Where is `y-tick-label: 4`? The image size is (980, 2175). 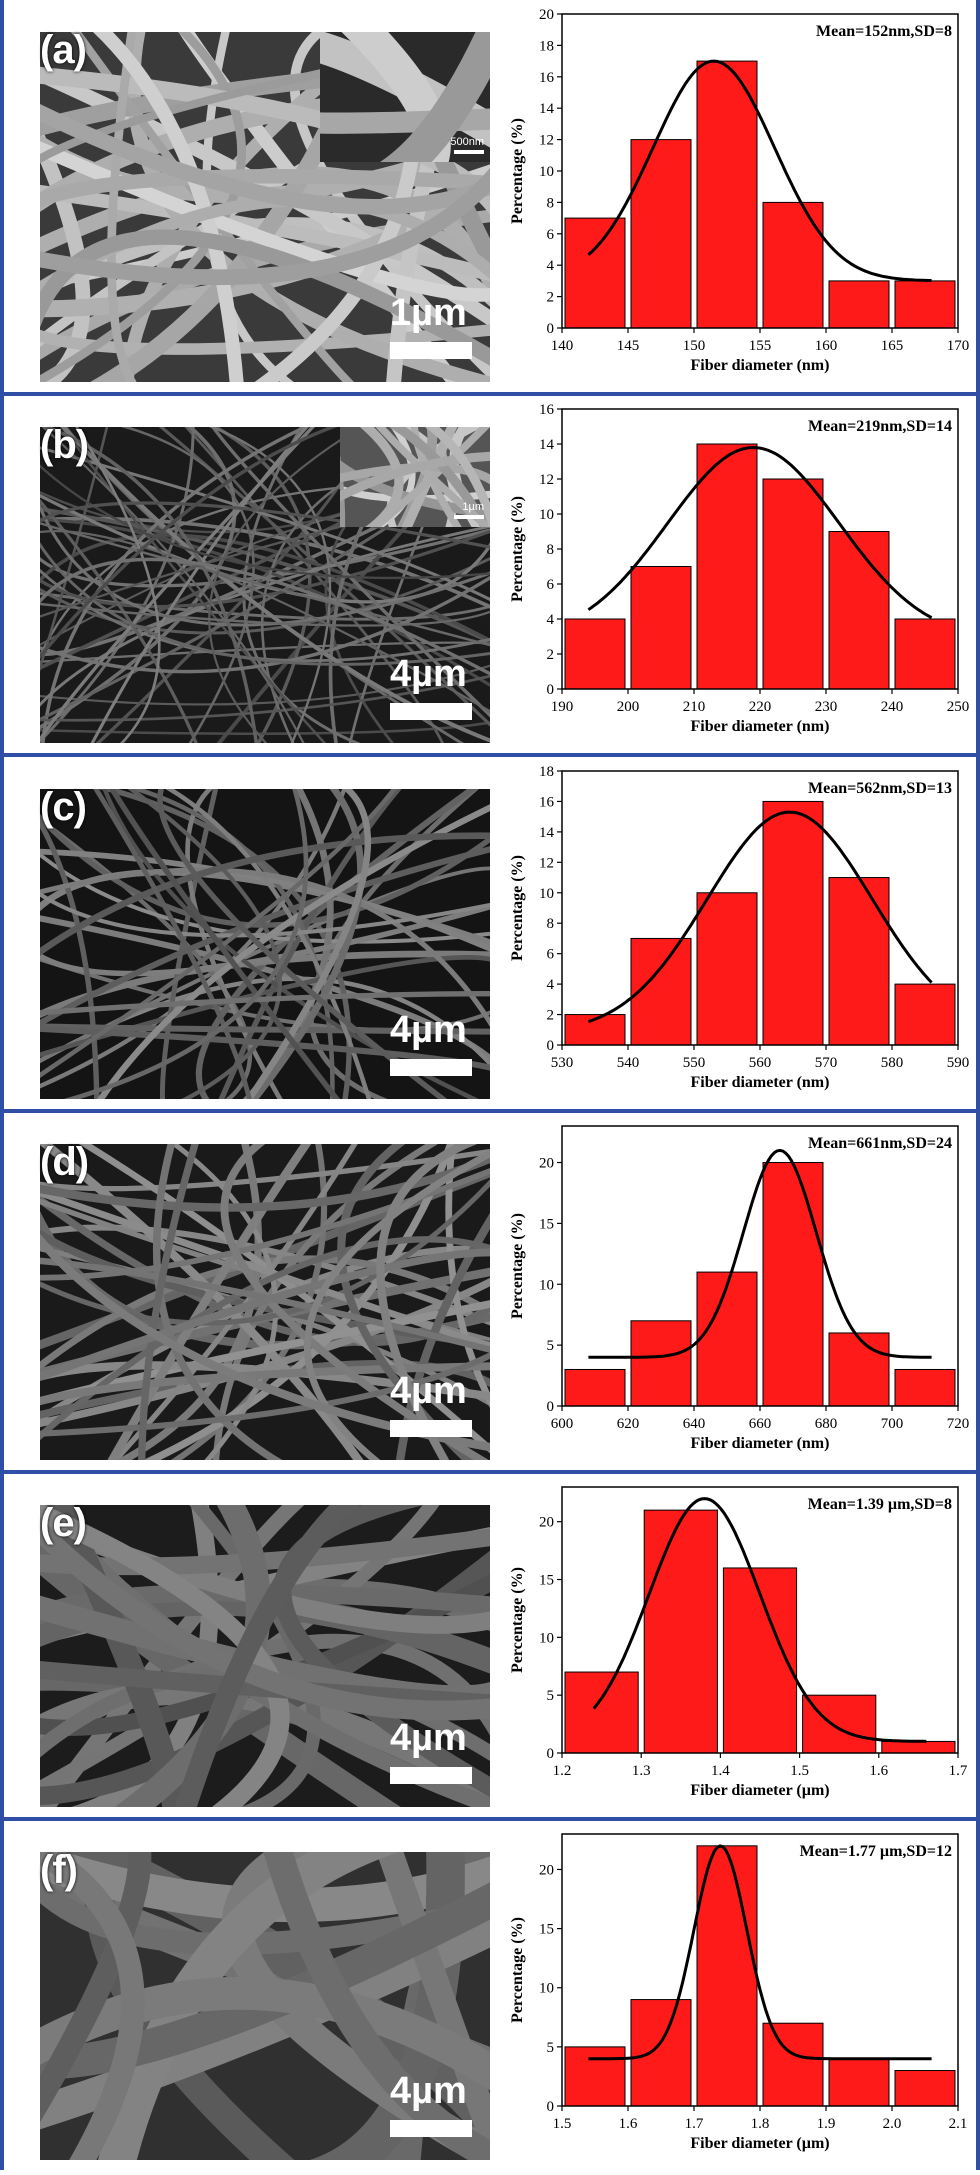
y-tick-label: 4 is located at coordinates (551, 620).